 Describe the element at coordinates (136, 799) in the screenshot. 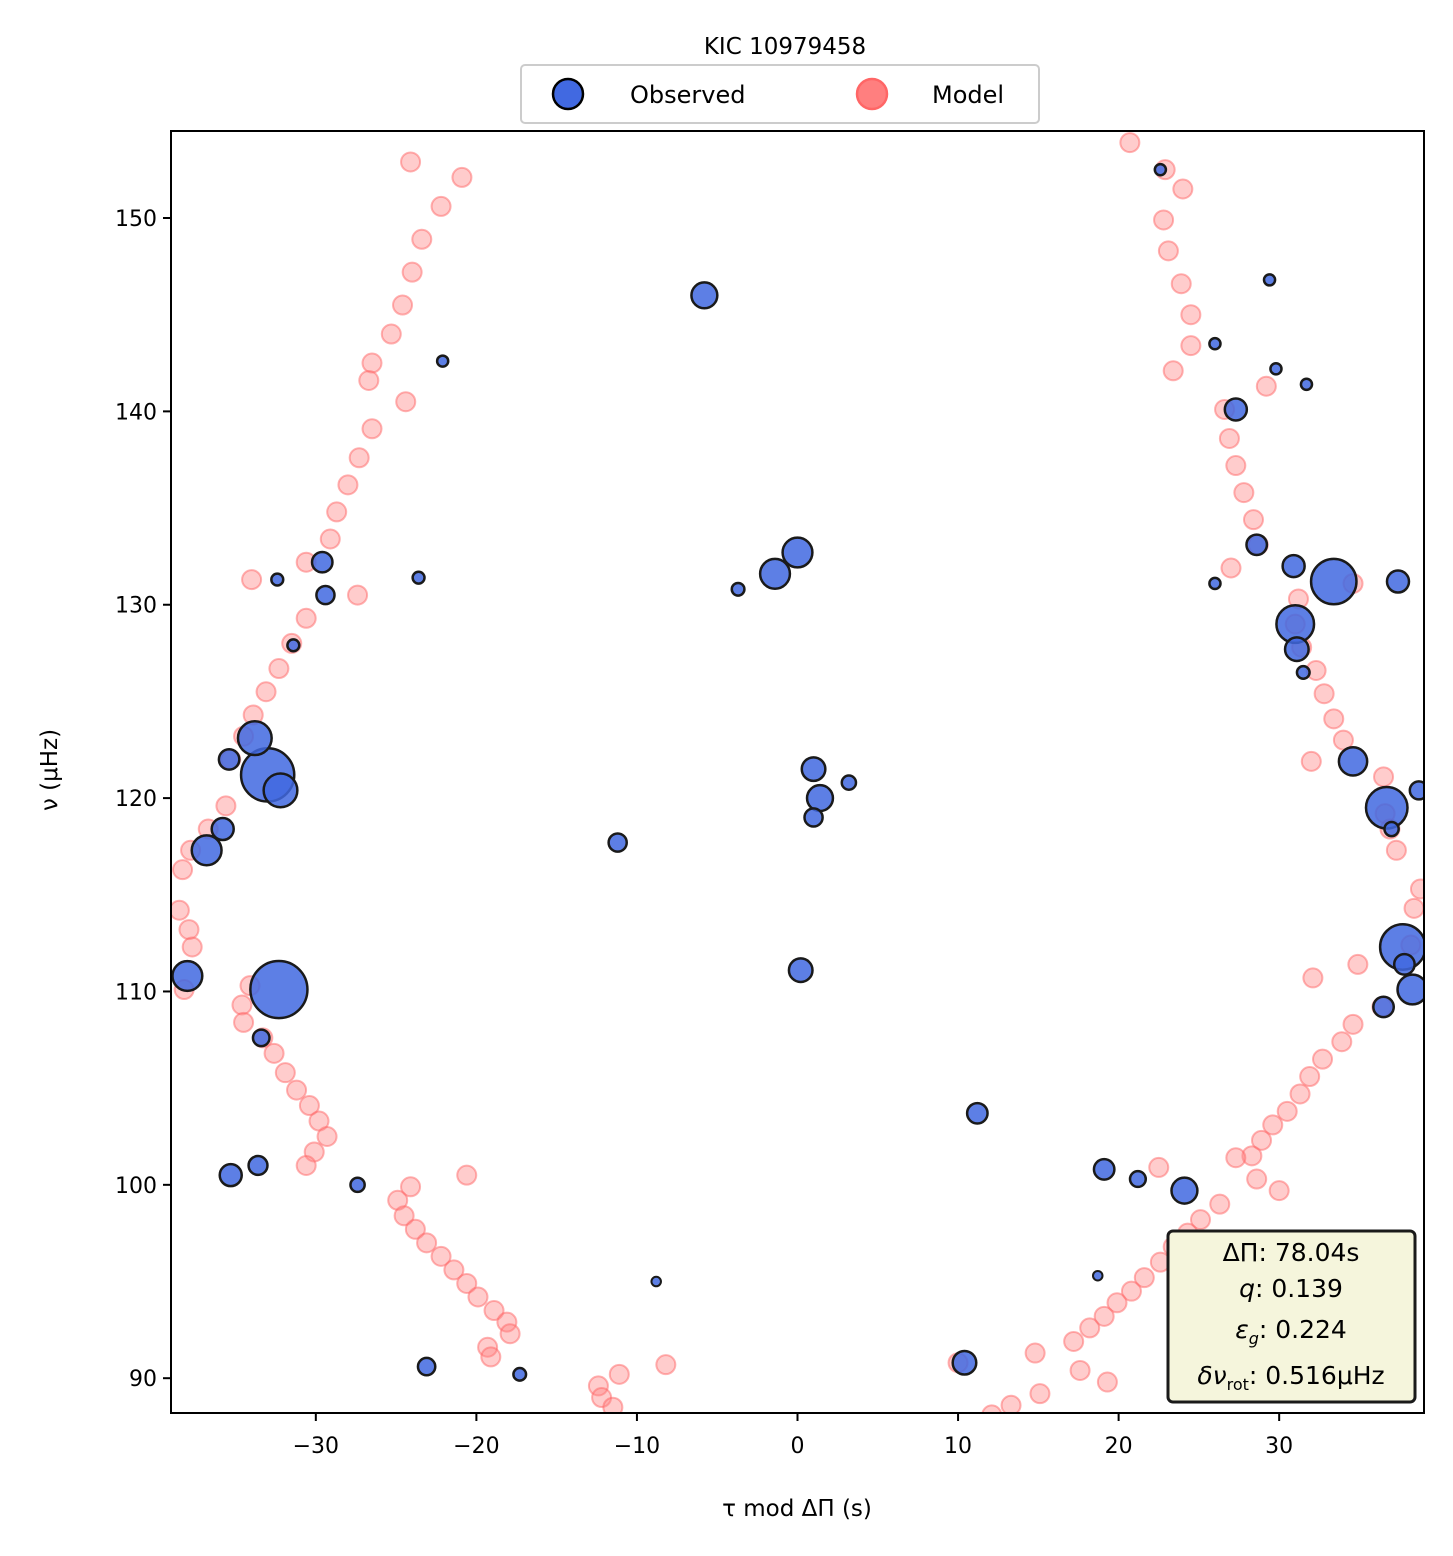

I see `y-tick-label: 120` at that location.